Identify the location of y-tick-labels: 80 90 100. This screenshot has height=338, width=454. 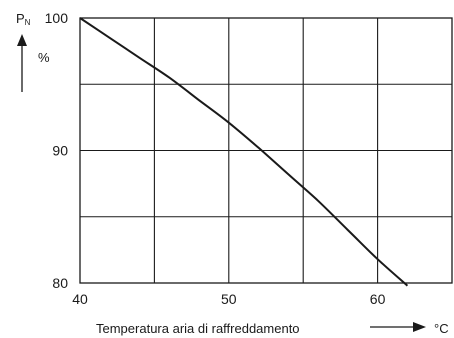
(57, 150).